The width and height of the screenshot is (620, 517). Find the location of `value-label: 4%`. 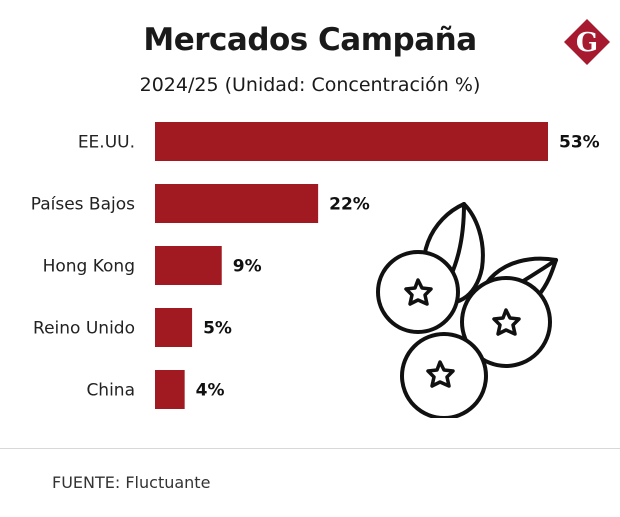

value-label: 4% is located at coordinates (210, 391).